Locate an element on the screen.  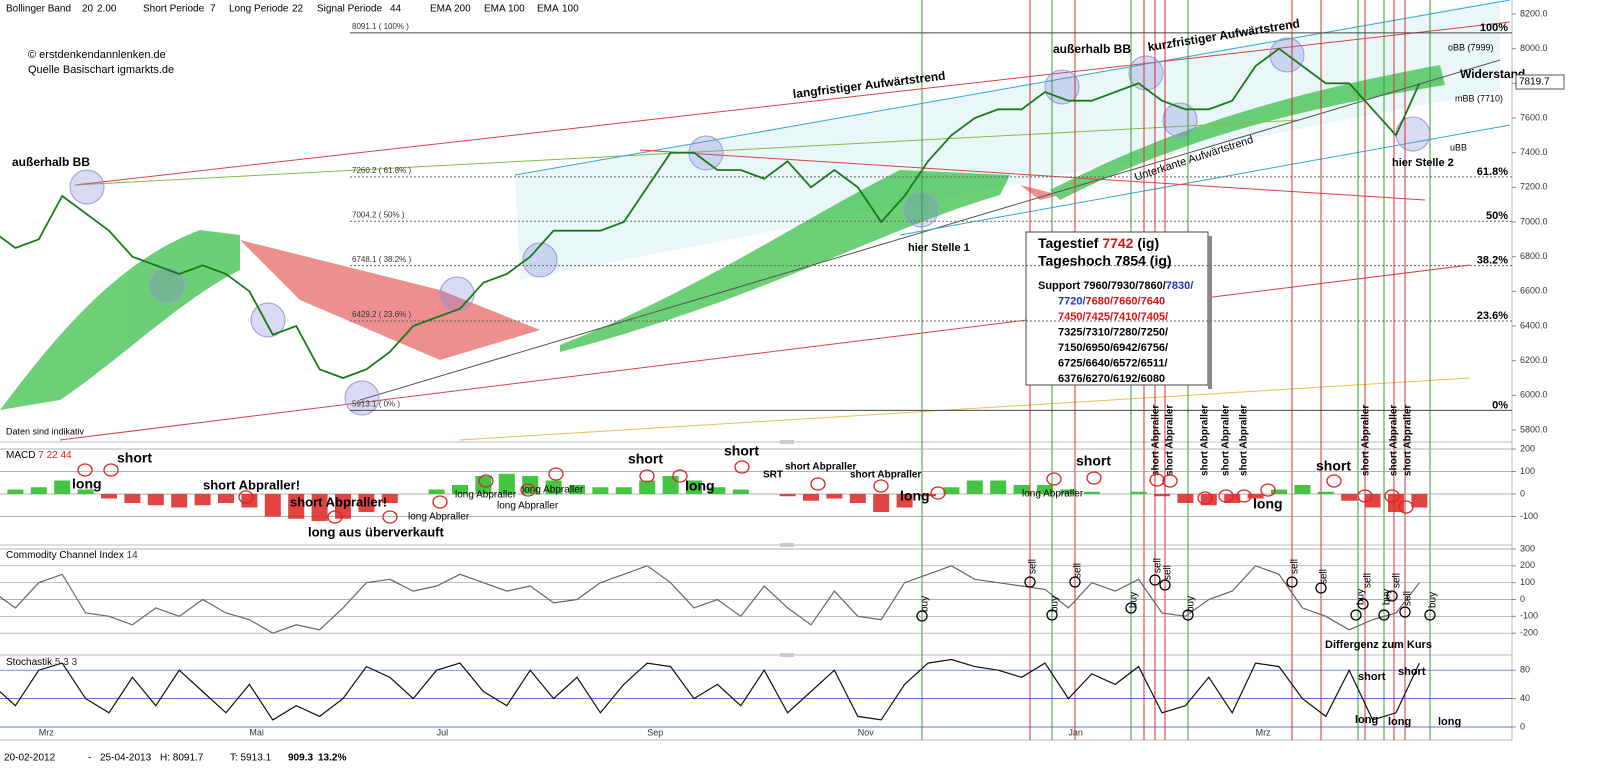
support-segment: 7450/7425/7410/7405/ is located at coordinates (1113, 317).